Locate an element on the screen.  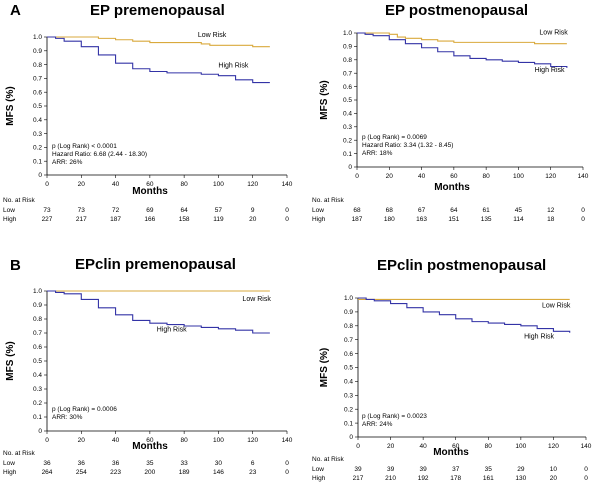
risk-cell: 200 is located at coordinates (149, 472).